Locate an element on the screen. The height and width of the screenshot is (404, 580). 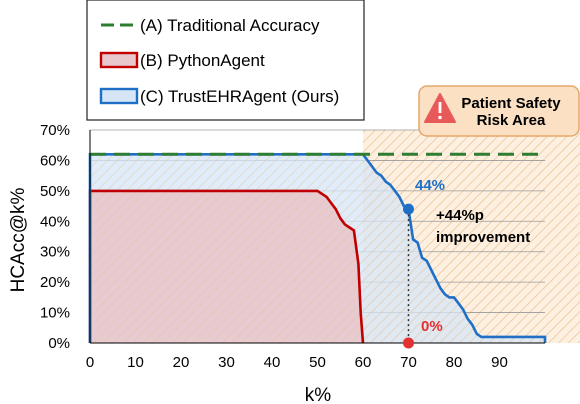
x-tick-label: 70 is located at coordinates (408, 362).